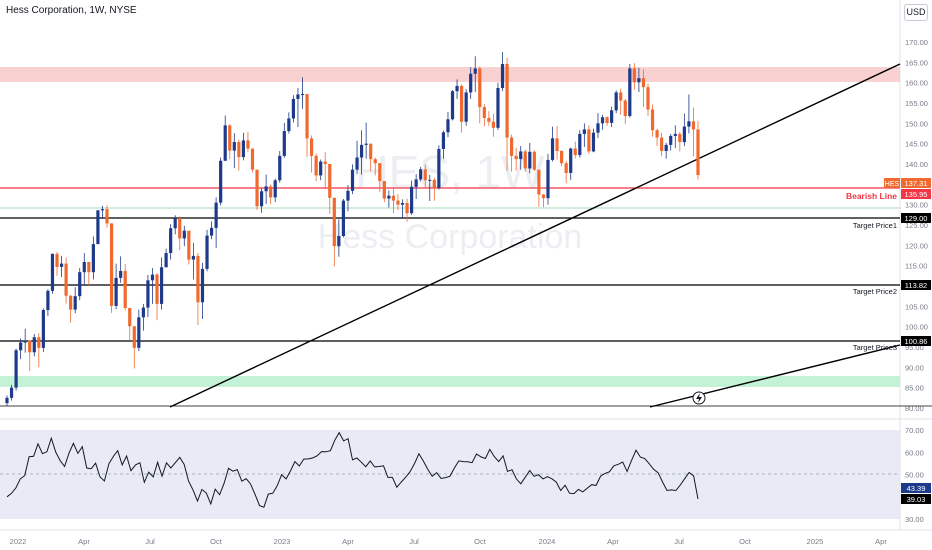 This screenshot has width=932, height=550. I want to click on price-tick-label: 145.00, so click(916, 144).